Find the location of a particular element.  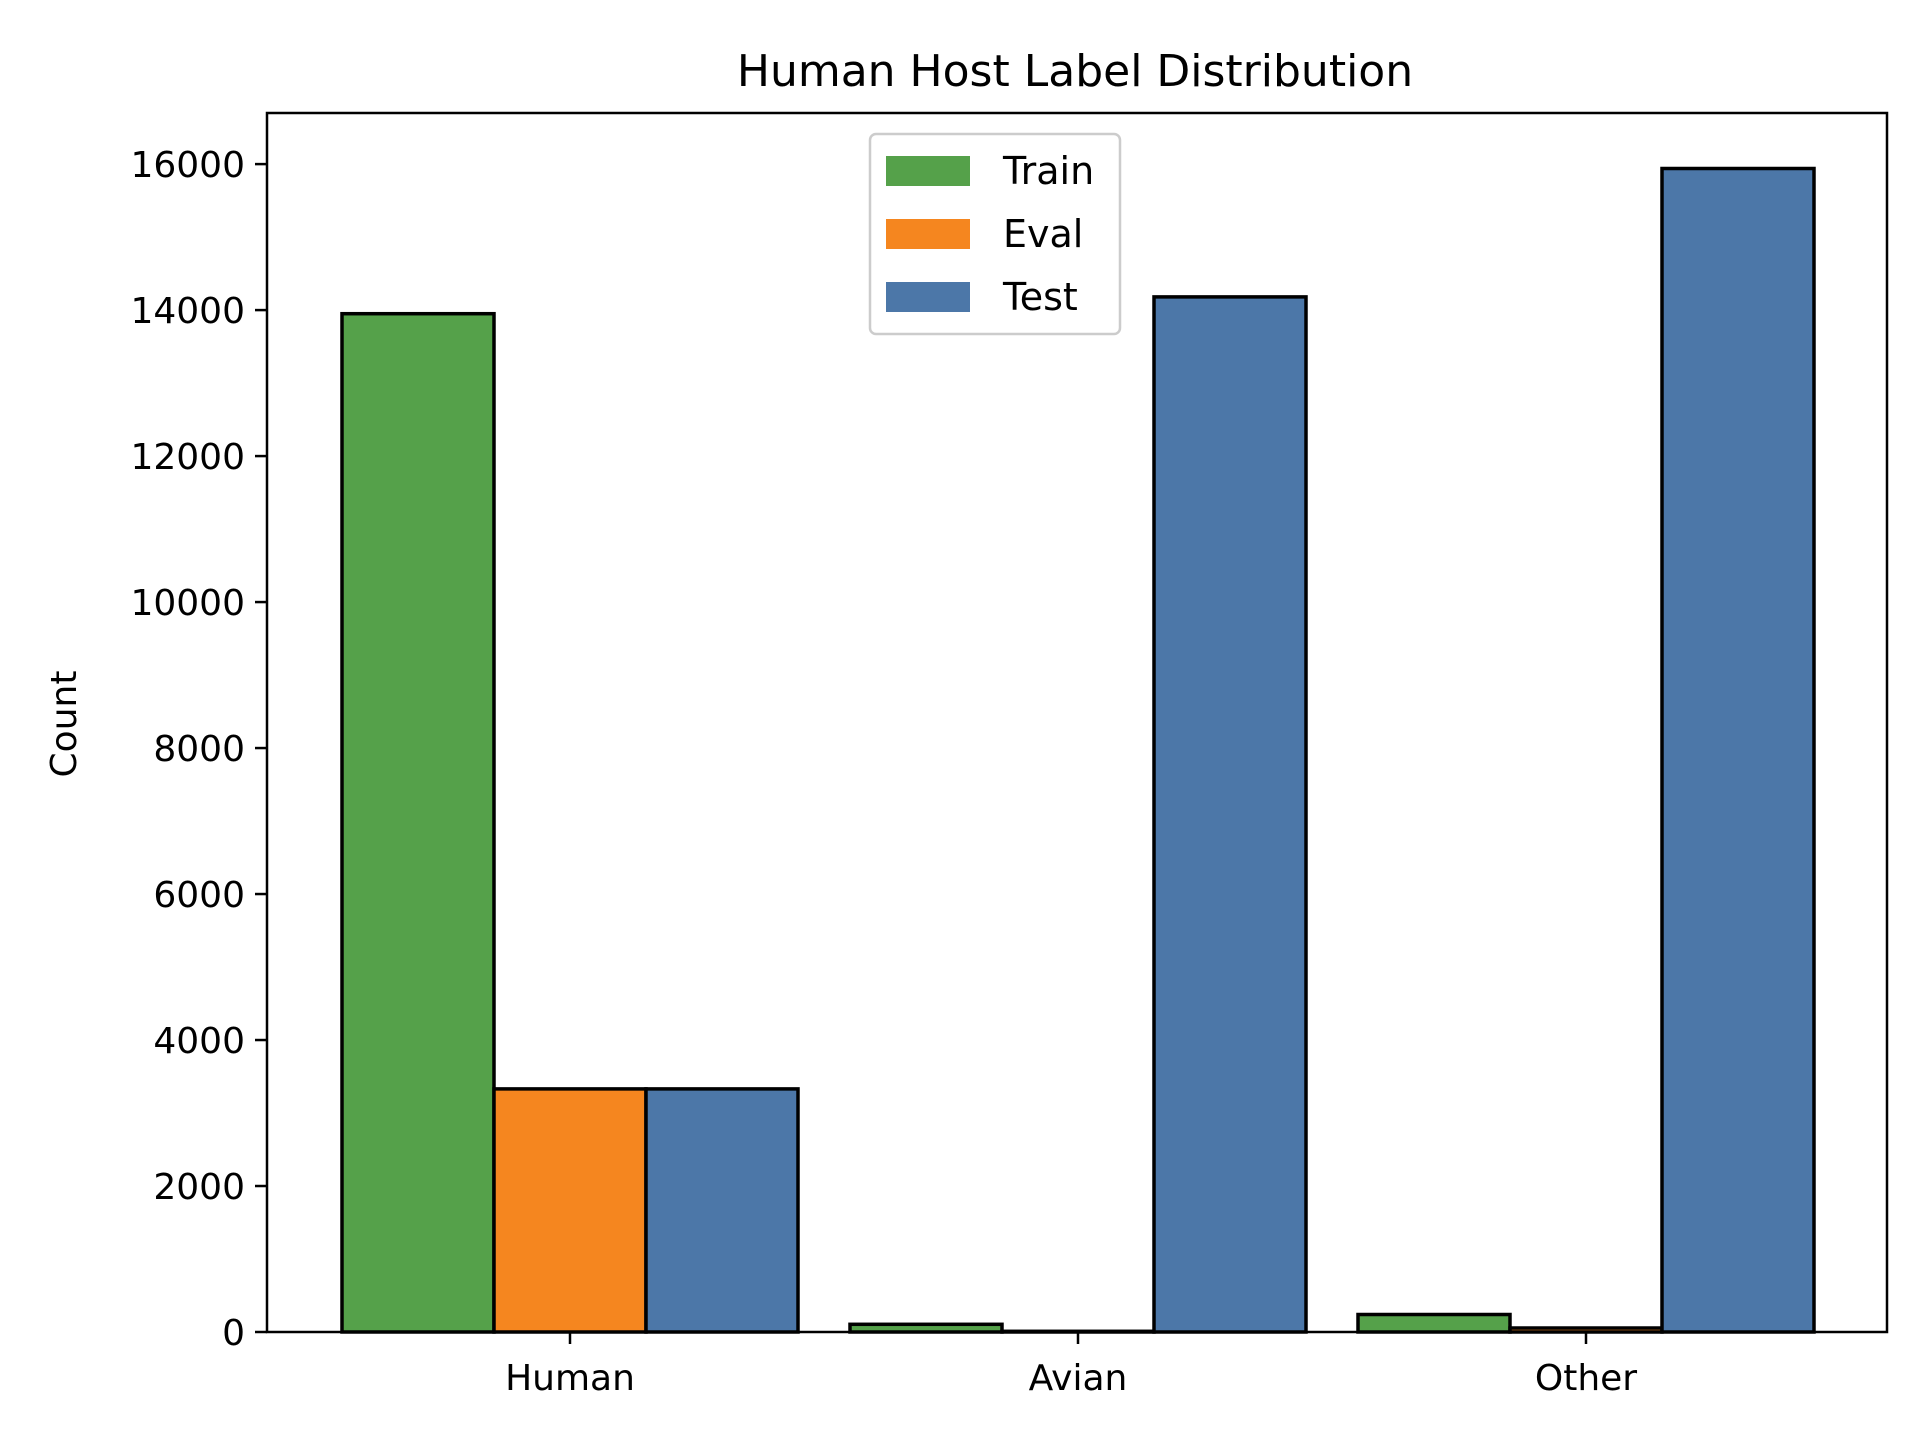

y-tick-label: 8000 is located at coordinates (199, 749).